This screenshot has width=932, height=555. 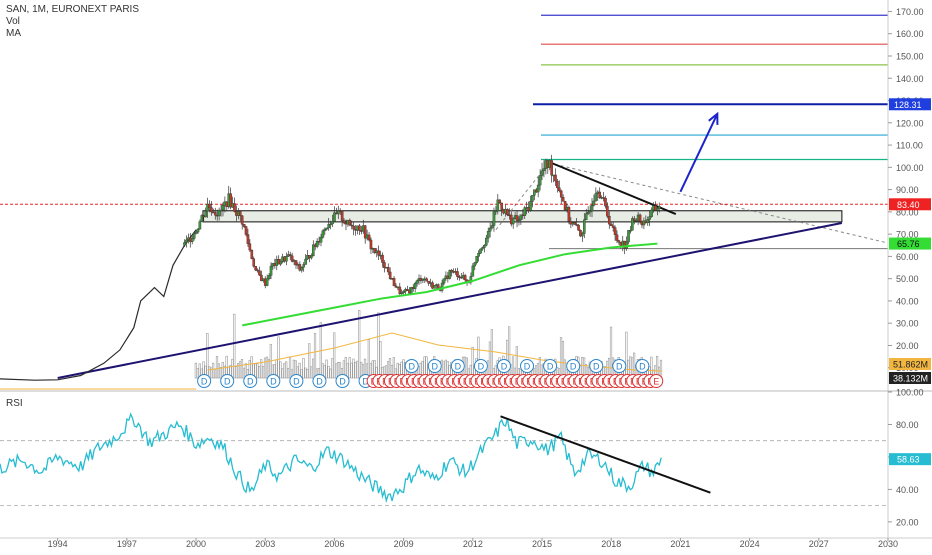 What do you see at coordinates (58, 544) in the screenshot?
I see `time-tick-label: 1994` at bounding box center [58, 544].